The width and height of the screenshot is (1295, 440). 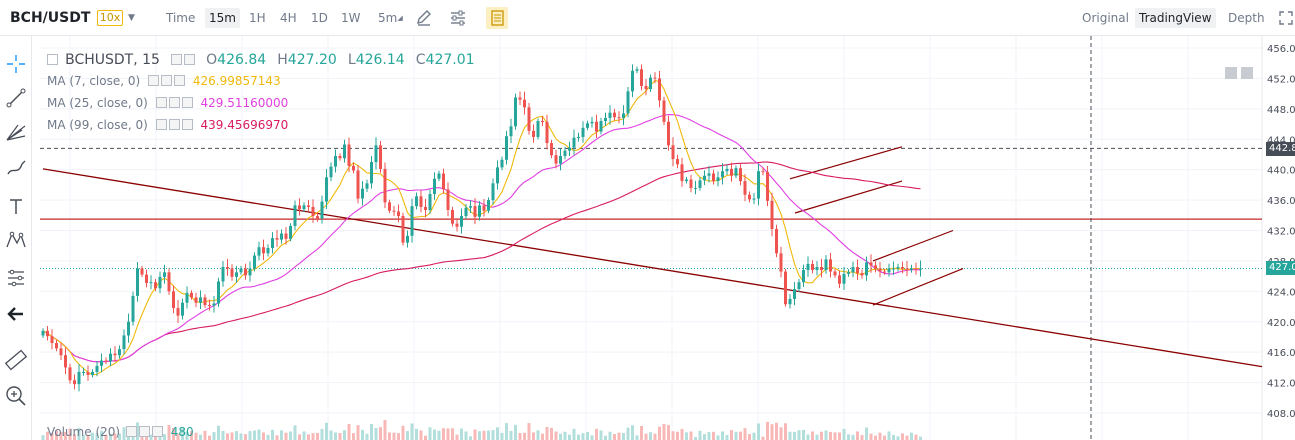 What do you see at coordinates (131, 18) in the screenshot?
I see `chevron-down-icon: ▼` at bounding box center [131, 18].